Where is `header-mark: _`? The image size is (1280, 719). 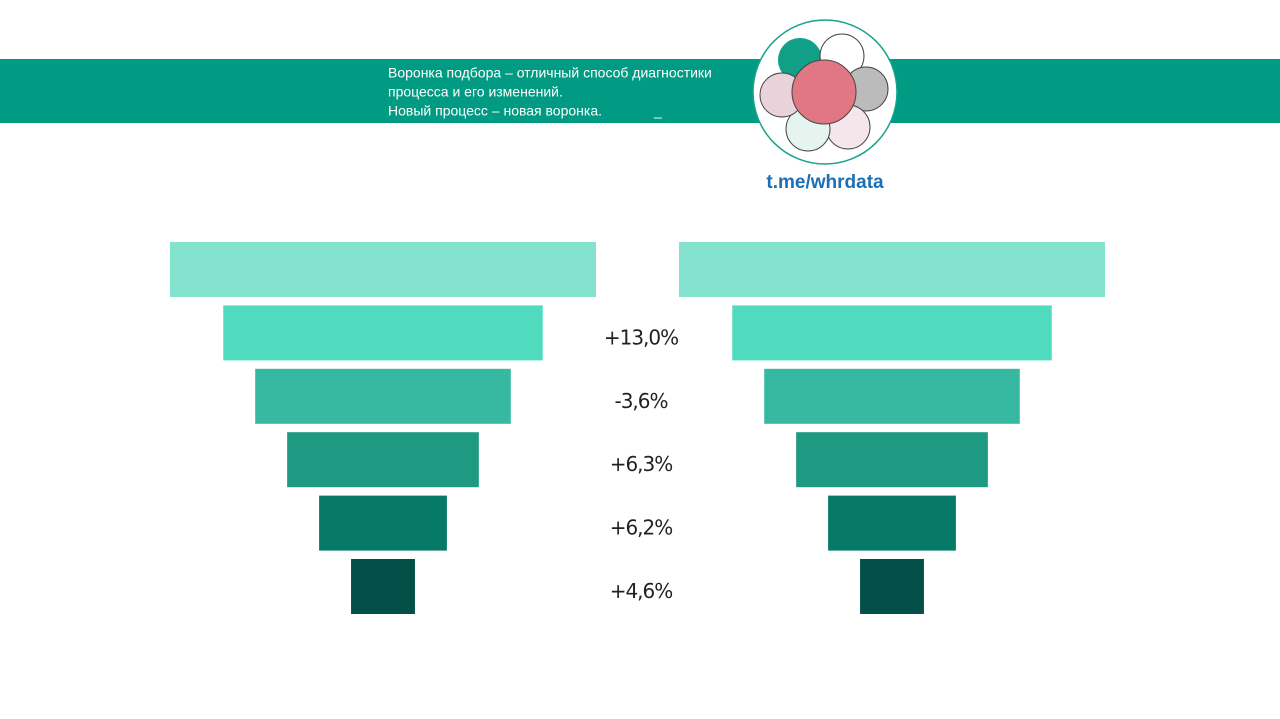
header-mark: _ is located at coordinates (657, 111).